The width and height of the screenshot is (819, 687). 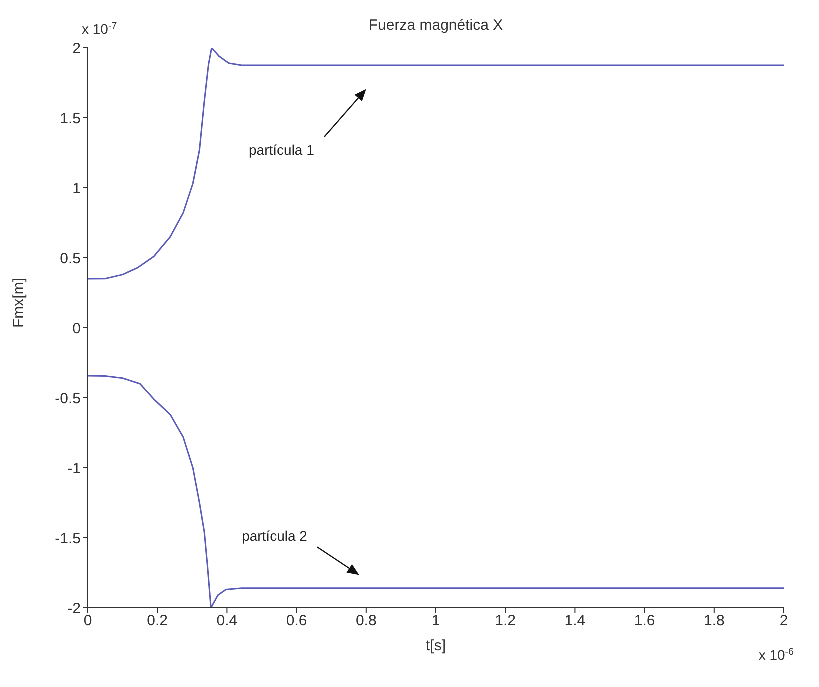 I want to click on x-tick-label: 0.8, so click(x=366, y=621).